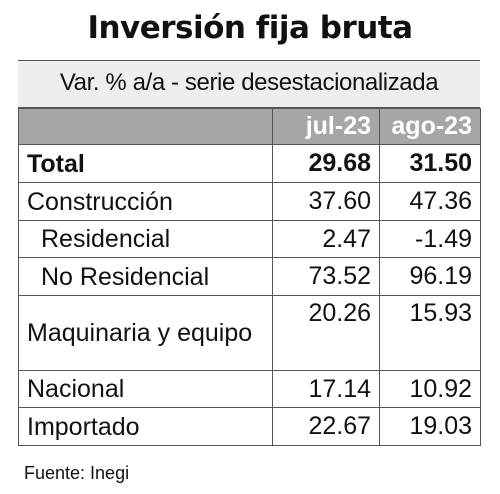  Describe the element at coordinates (430, 239) in the screenshot. I see `value-cell: -1.49` at that location.